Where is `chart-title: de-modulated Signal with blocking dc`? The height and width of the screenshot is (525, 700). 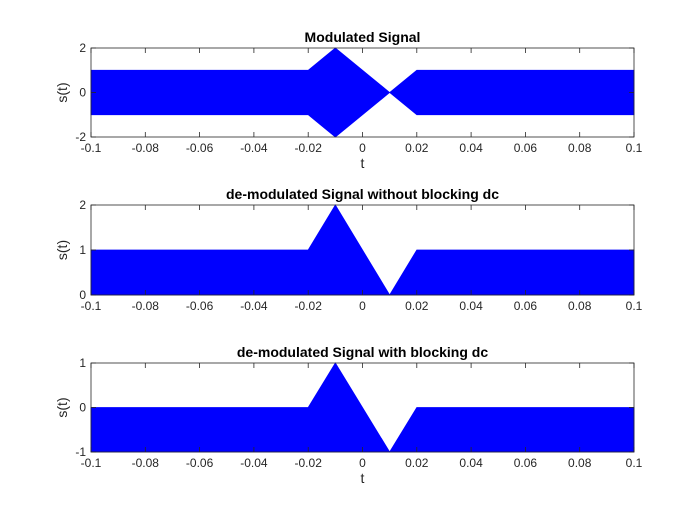
chart-title: de-modulated Signal with blocking dc is located at coordinates (362, 352).